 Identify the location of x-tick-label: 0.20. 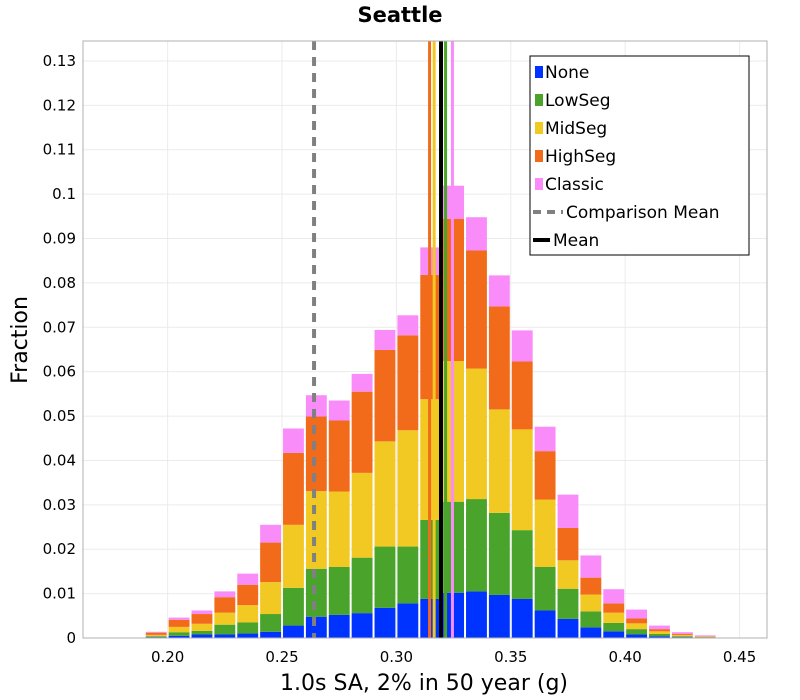
(167, 657).